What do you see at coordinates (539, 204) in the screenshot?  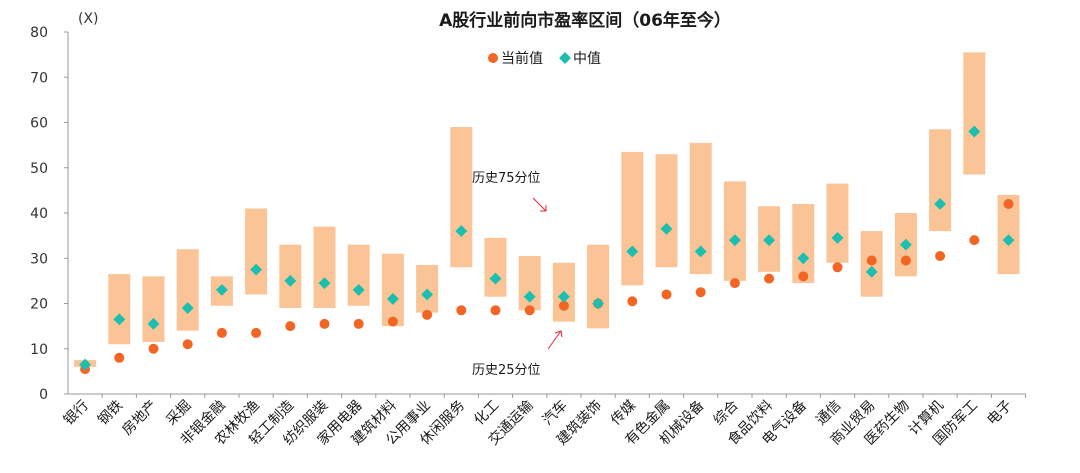 I see `annotation-p75-arrow` at bounding box center [539, 204].